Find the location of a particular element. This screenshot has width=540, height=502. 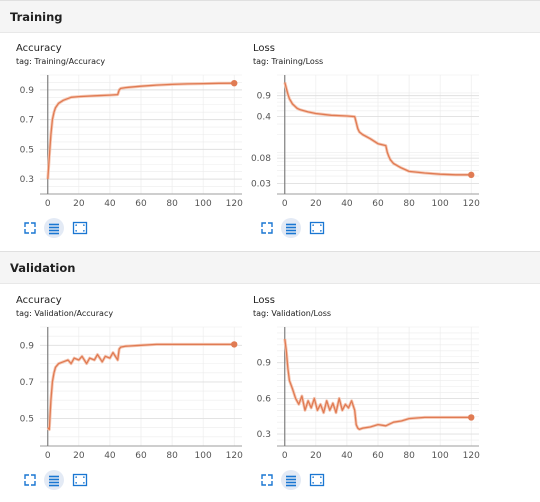

section-title: Training is located at coordinates (36, 17).